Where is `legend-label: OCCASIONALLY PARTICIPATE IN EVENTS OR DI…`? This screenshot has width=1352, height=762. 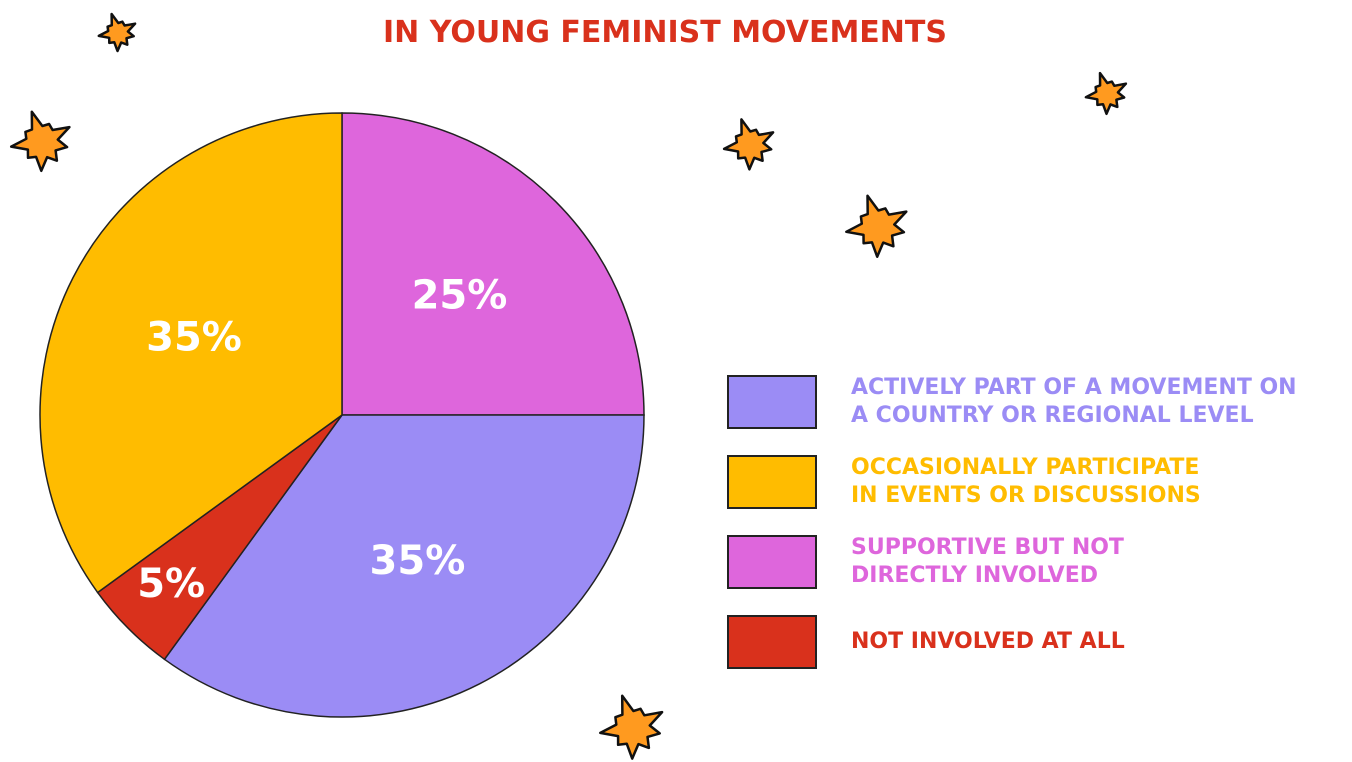
legend-label: OCCASIONALLY PARTICIPATE IN EVENTS OR DI… is located at coordinates (1026, 481).